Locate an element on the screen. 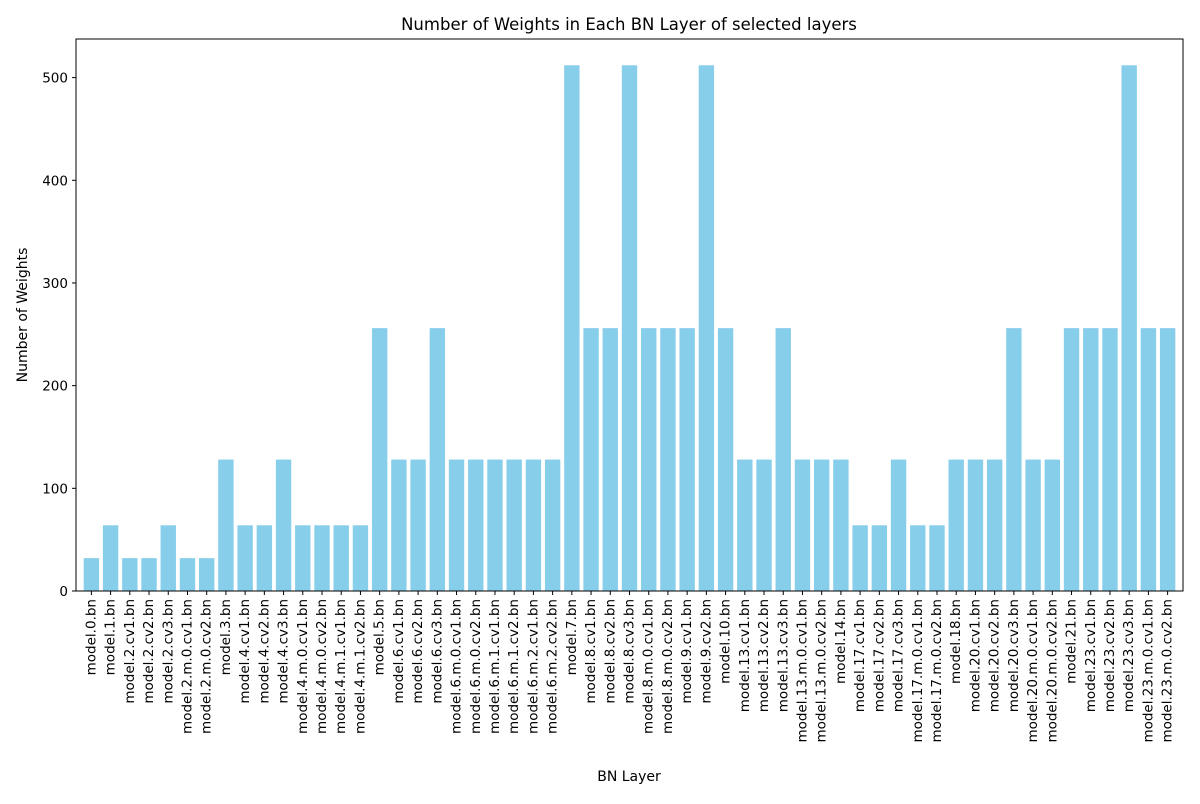 The height and width of the screenshot is (804, 1200). y-tick-label: 400 is located at coordinates (55, 181).